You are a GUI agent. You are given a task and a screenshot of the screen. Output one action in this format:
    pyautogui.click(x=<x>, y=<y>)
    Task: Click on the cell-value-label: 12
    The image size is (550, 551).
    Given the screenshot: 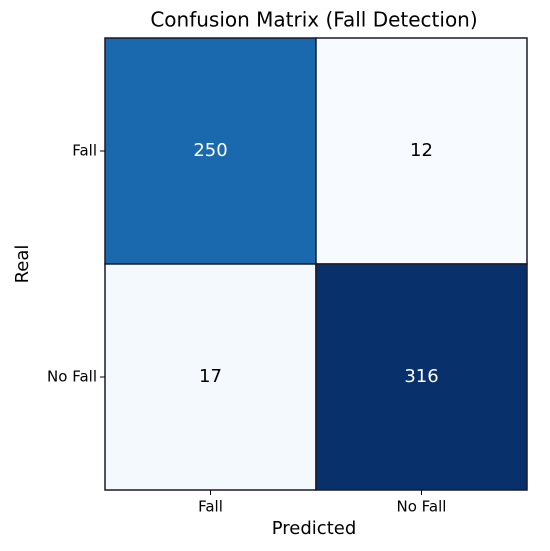 What is the action you would take?
    pyautogui.click(x=421, y=150)
    